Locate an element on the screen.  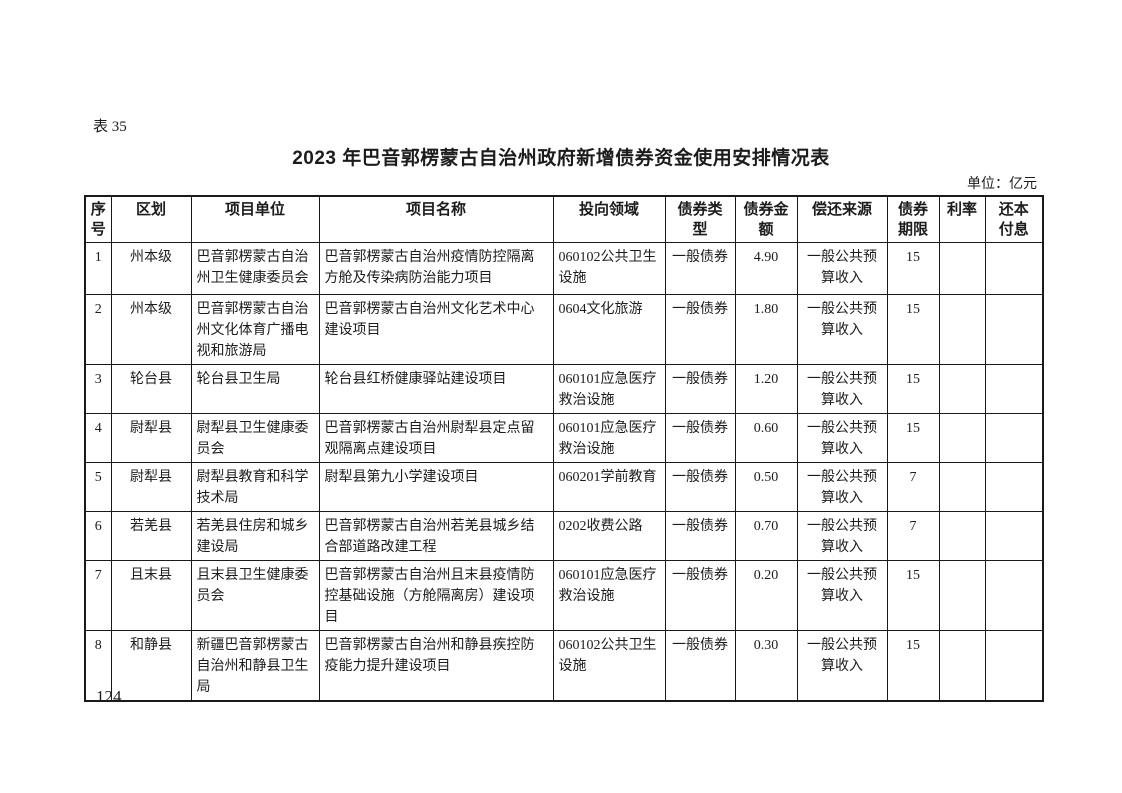
table-cell: 尉犁县卫生健康委员会 is located at coordinates (255, 437).